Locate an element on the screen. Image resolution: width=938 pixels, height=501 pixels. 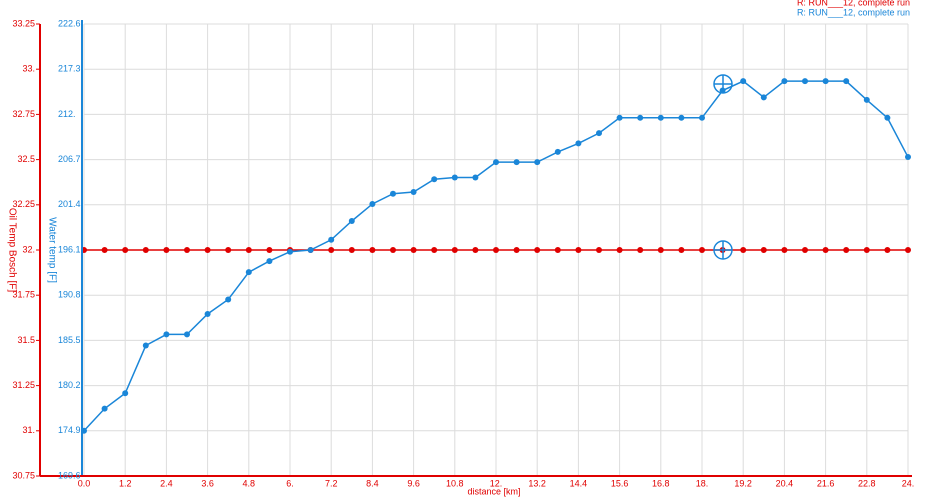
y2-tick-label: 196.1 is located at coordinates (69, 249).